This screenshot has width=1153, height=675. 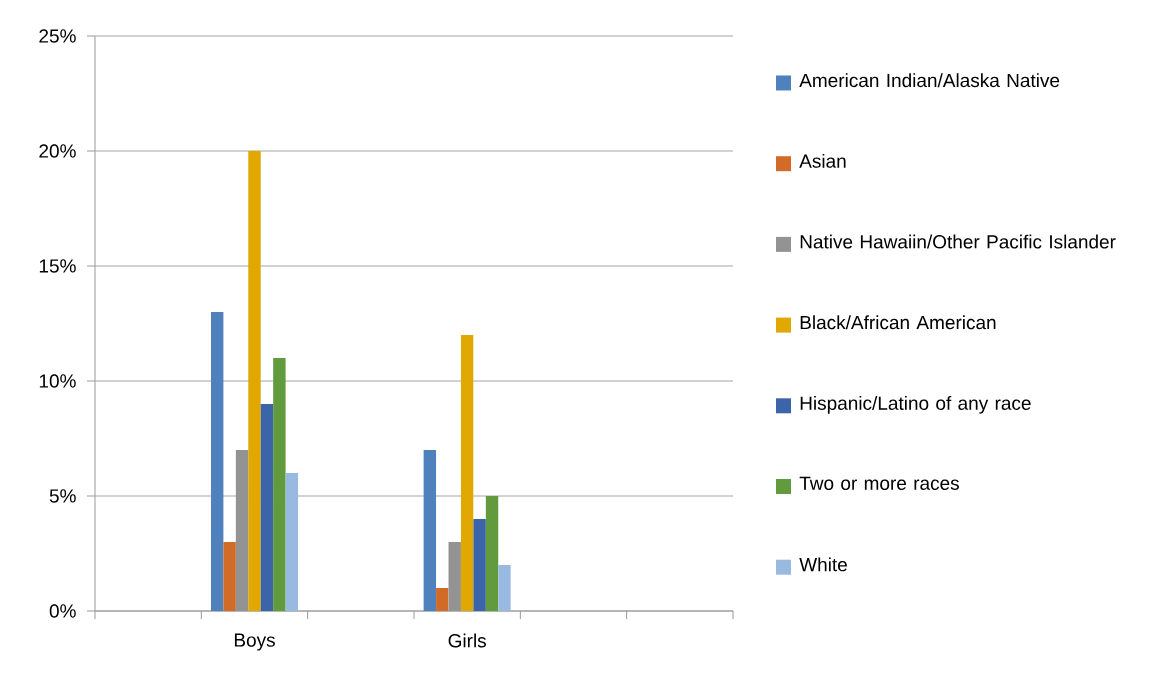 What do you see at coordinates (57, 36) in the screenshot?
I see `y-tick-label: 25%` at bounding box center [57, 36].